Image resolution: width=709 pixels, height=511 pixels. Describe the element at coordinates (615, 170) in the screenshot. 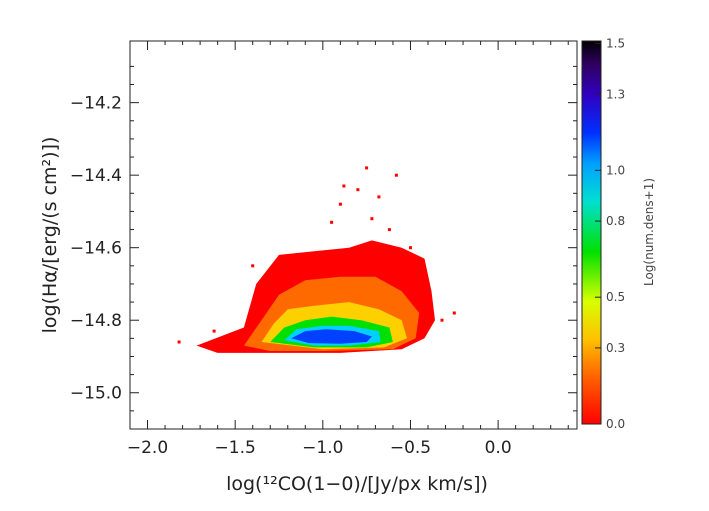

I see `colorbar-tick-label: 1.0` at that location.